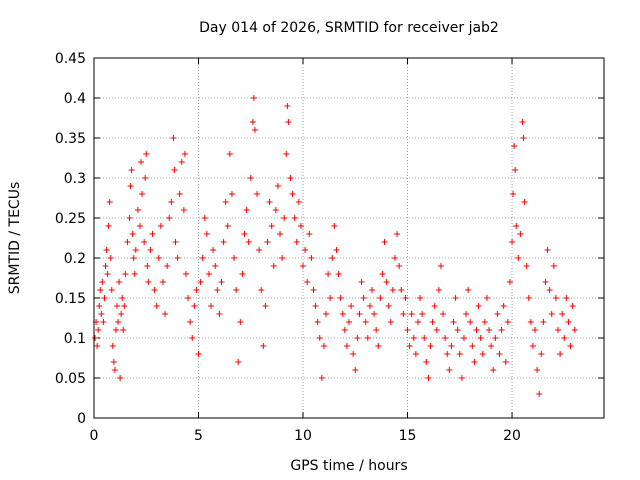 Image resolution: width=640 pixels, height=480 pixels. Describe the element at coordinates (75, 179) in the screenshot. I see `y-tick-label: 0.3` at that location.